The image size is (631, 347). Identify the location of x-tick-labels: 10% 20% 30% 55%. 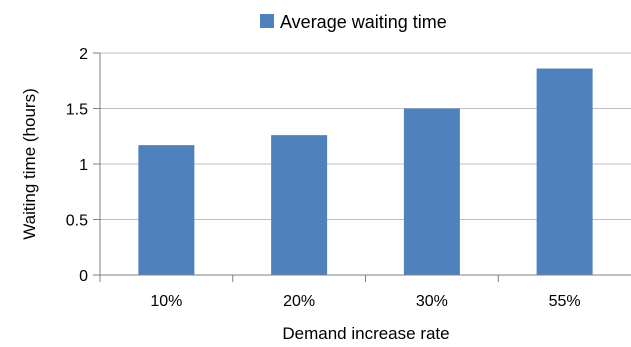
(365, 301).